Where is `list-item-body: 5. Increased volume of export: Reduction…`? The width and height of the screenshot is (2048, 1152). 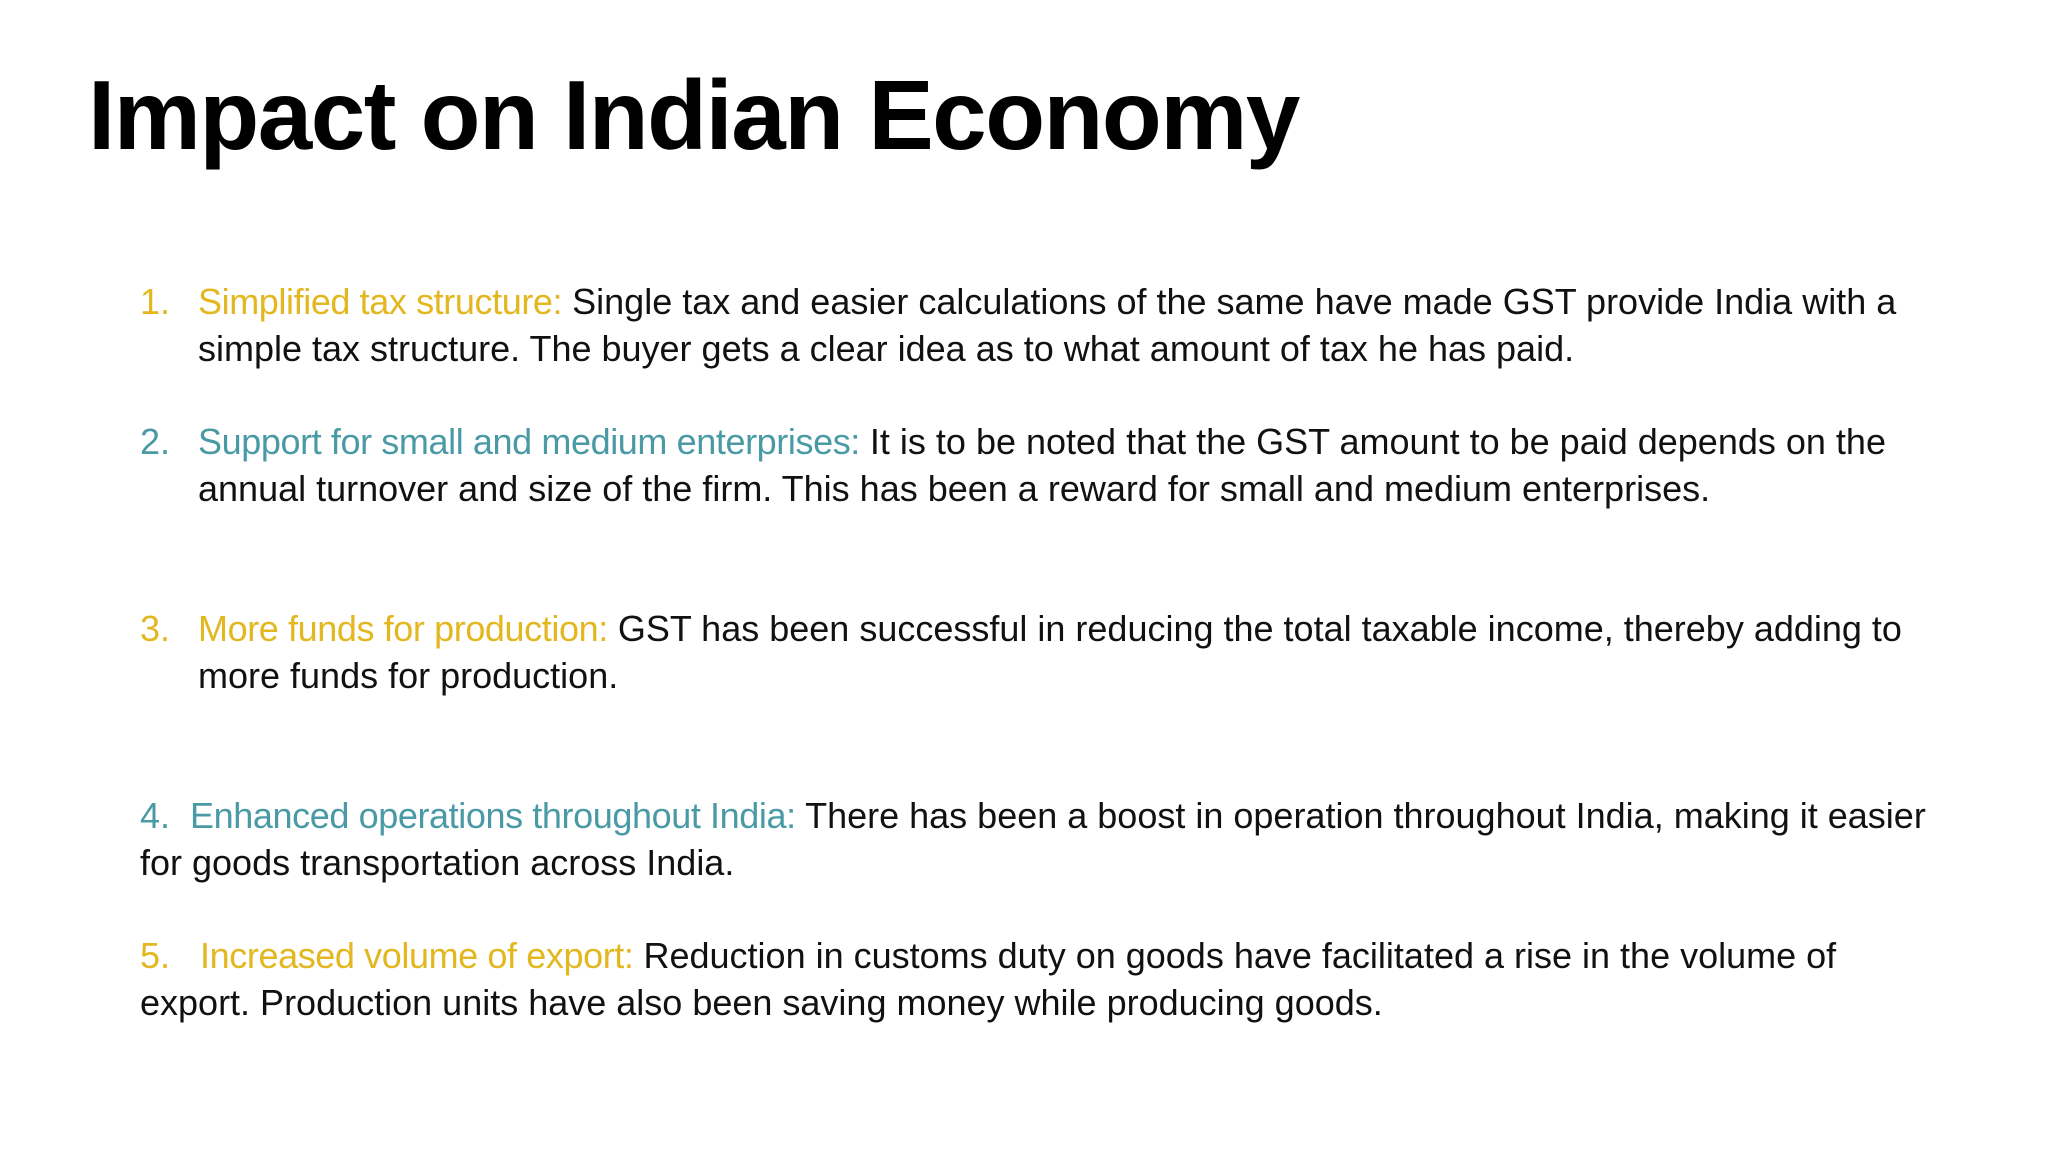 list-item-body: 5. Increased volume of export: Reduction… is located at coordinates (1040, 979).